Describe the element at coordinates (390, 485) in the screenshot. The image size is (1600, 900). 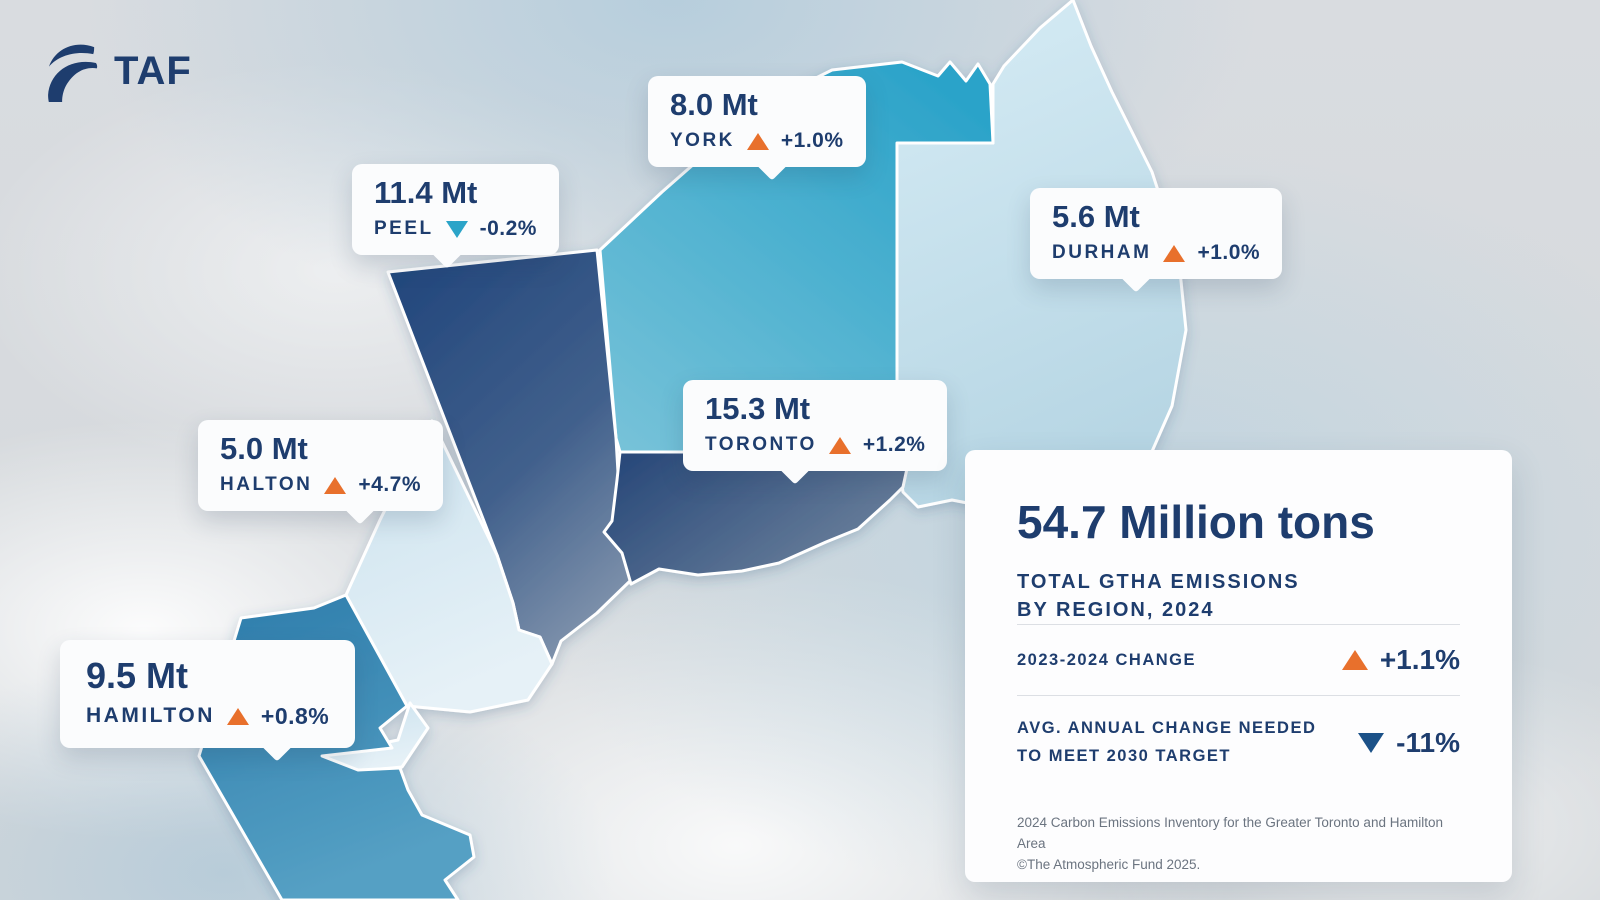
I see `halton-change-value: +4.7%` at that location.